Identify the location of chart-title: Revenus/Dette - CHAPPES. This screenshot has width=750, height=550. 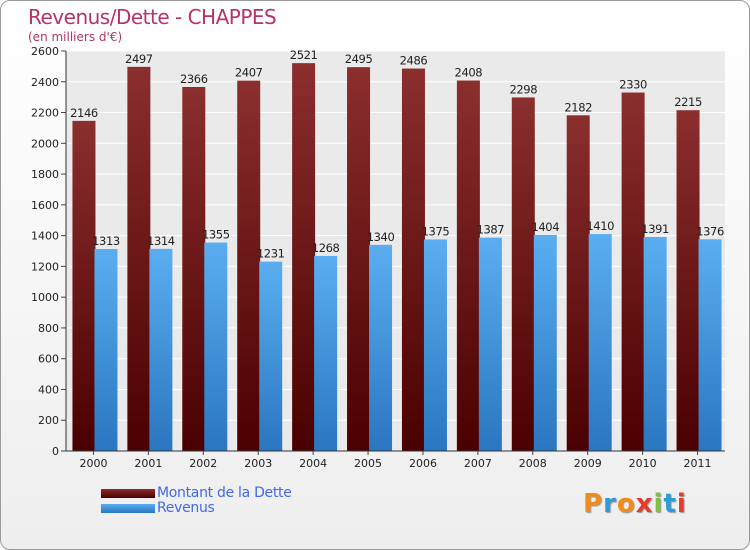
(152, 17).